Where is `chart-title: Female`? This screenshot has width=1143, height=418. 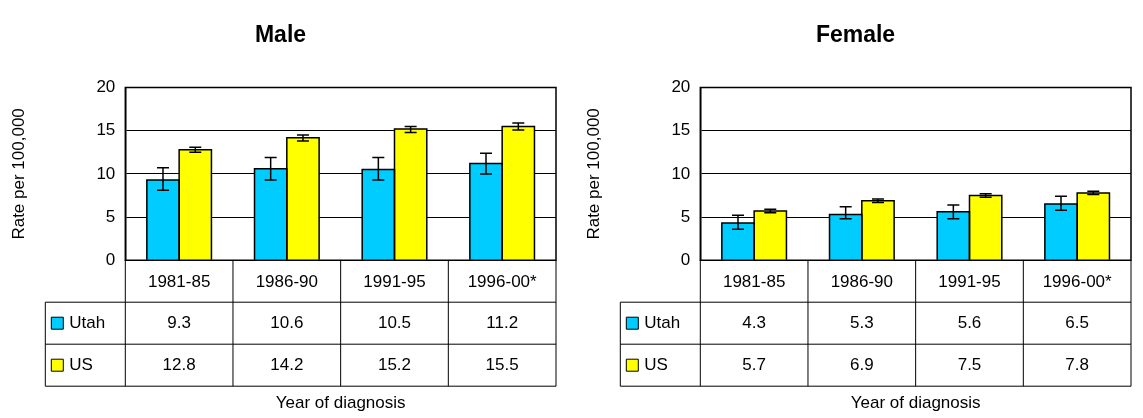
chart-title: Female is located at coordinates (855, 34).